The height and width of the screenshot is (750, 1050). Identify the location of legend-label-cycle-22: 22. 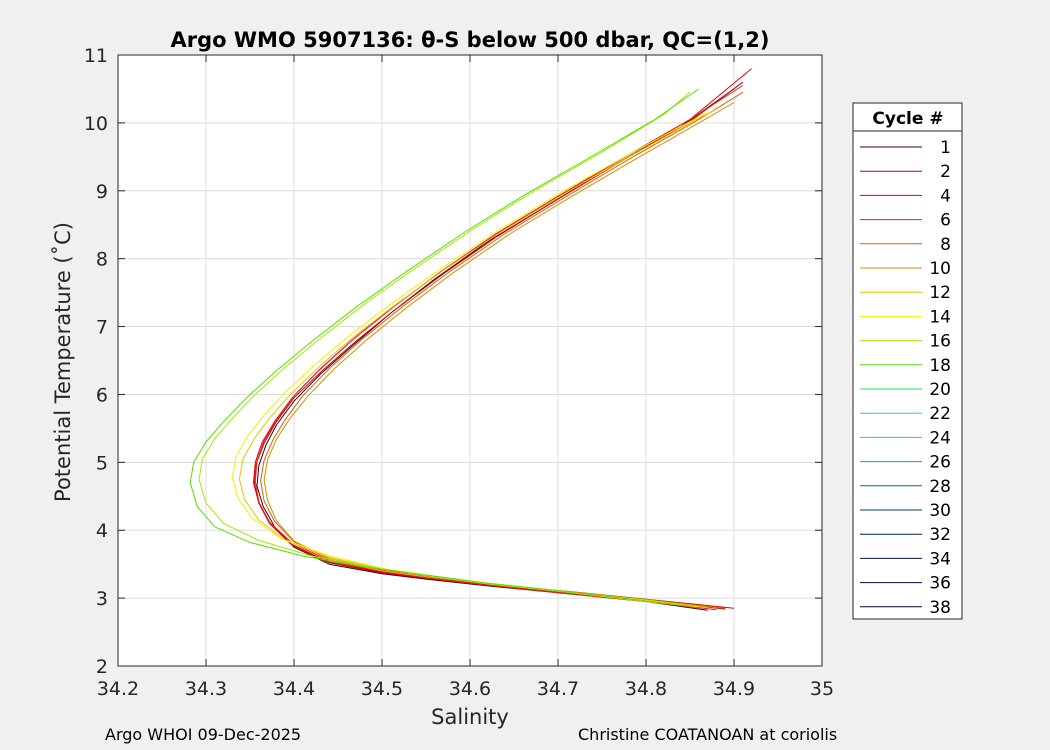
(940, 414).